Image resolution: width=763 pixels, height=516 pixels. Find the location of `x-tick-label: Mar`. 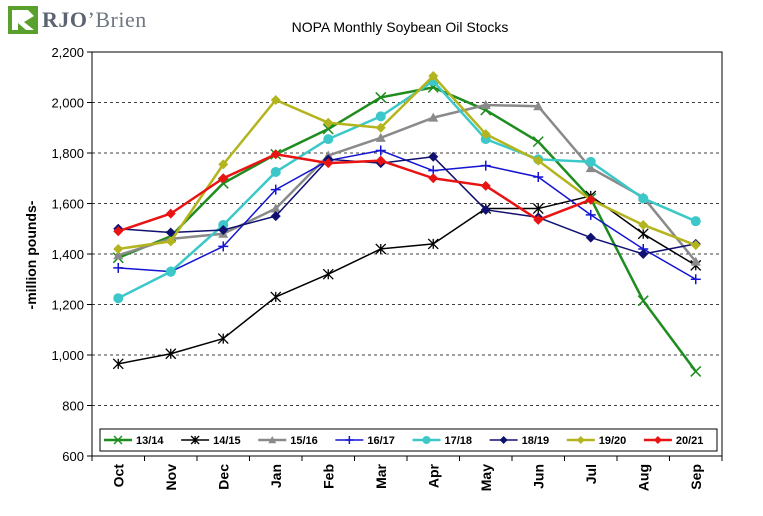

x-tick-label: Mar is located at coordinates (381, 475).